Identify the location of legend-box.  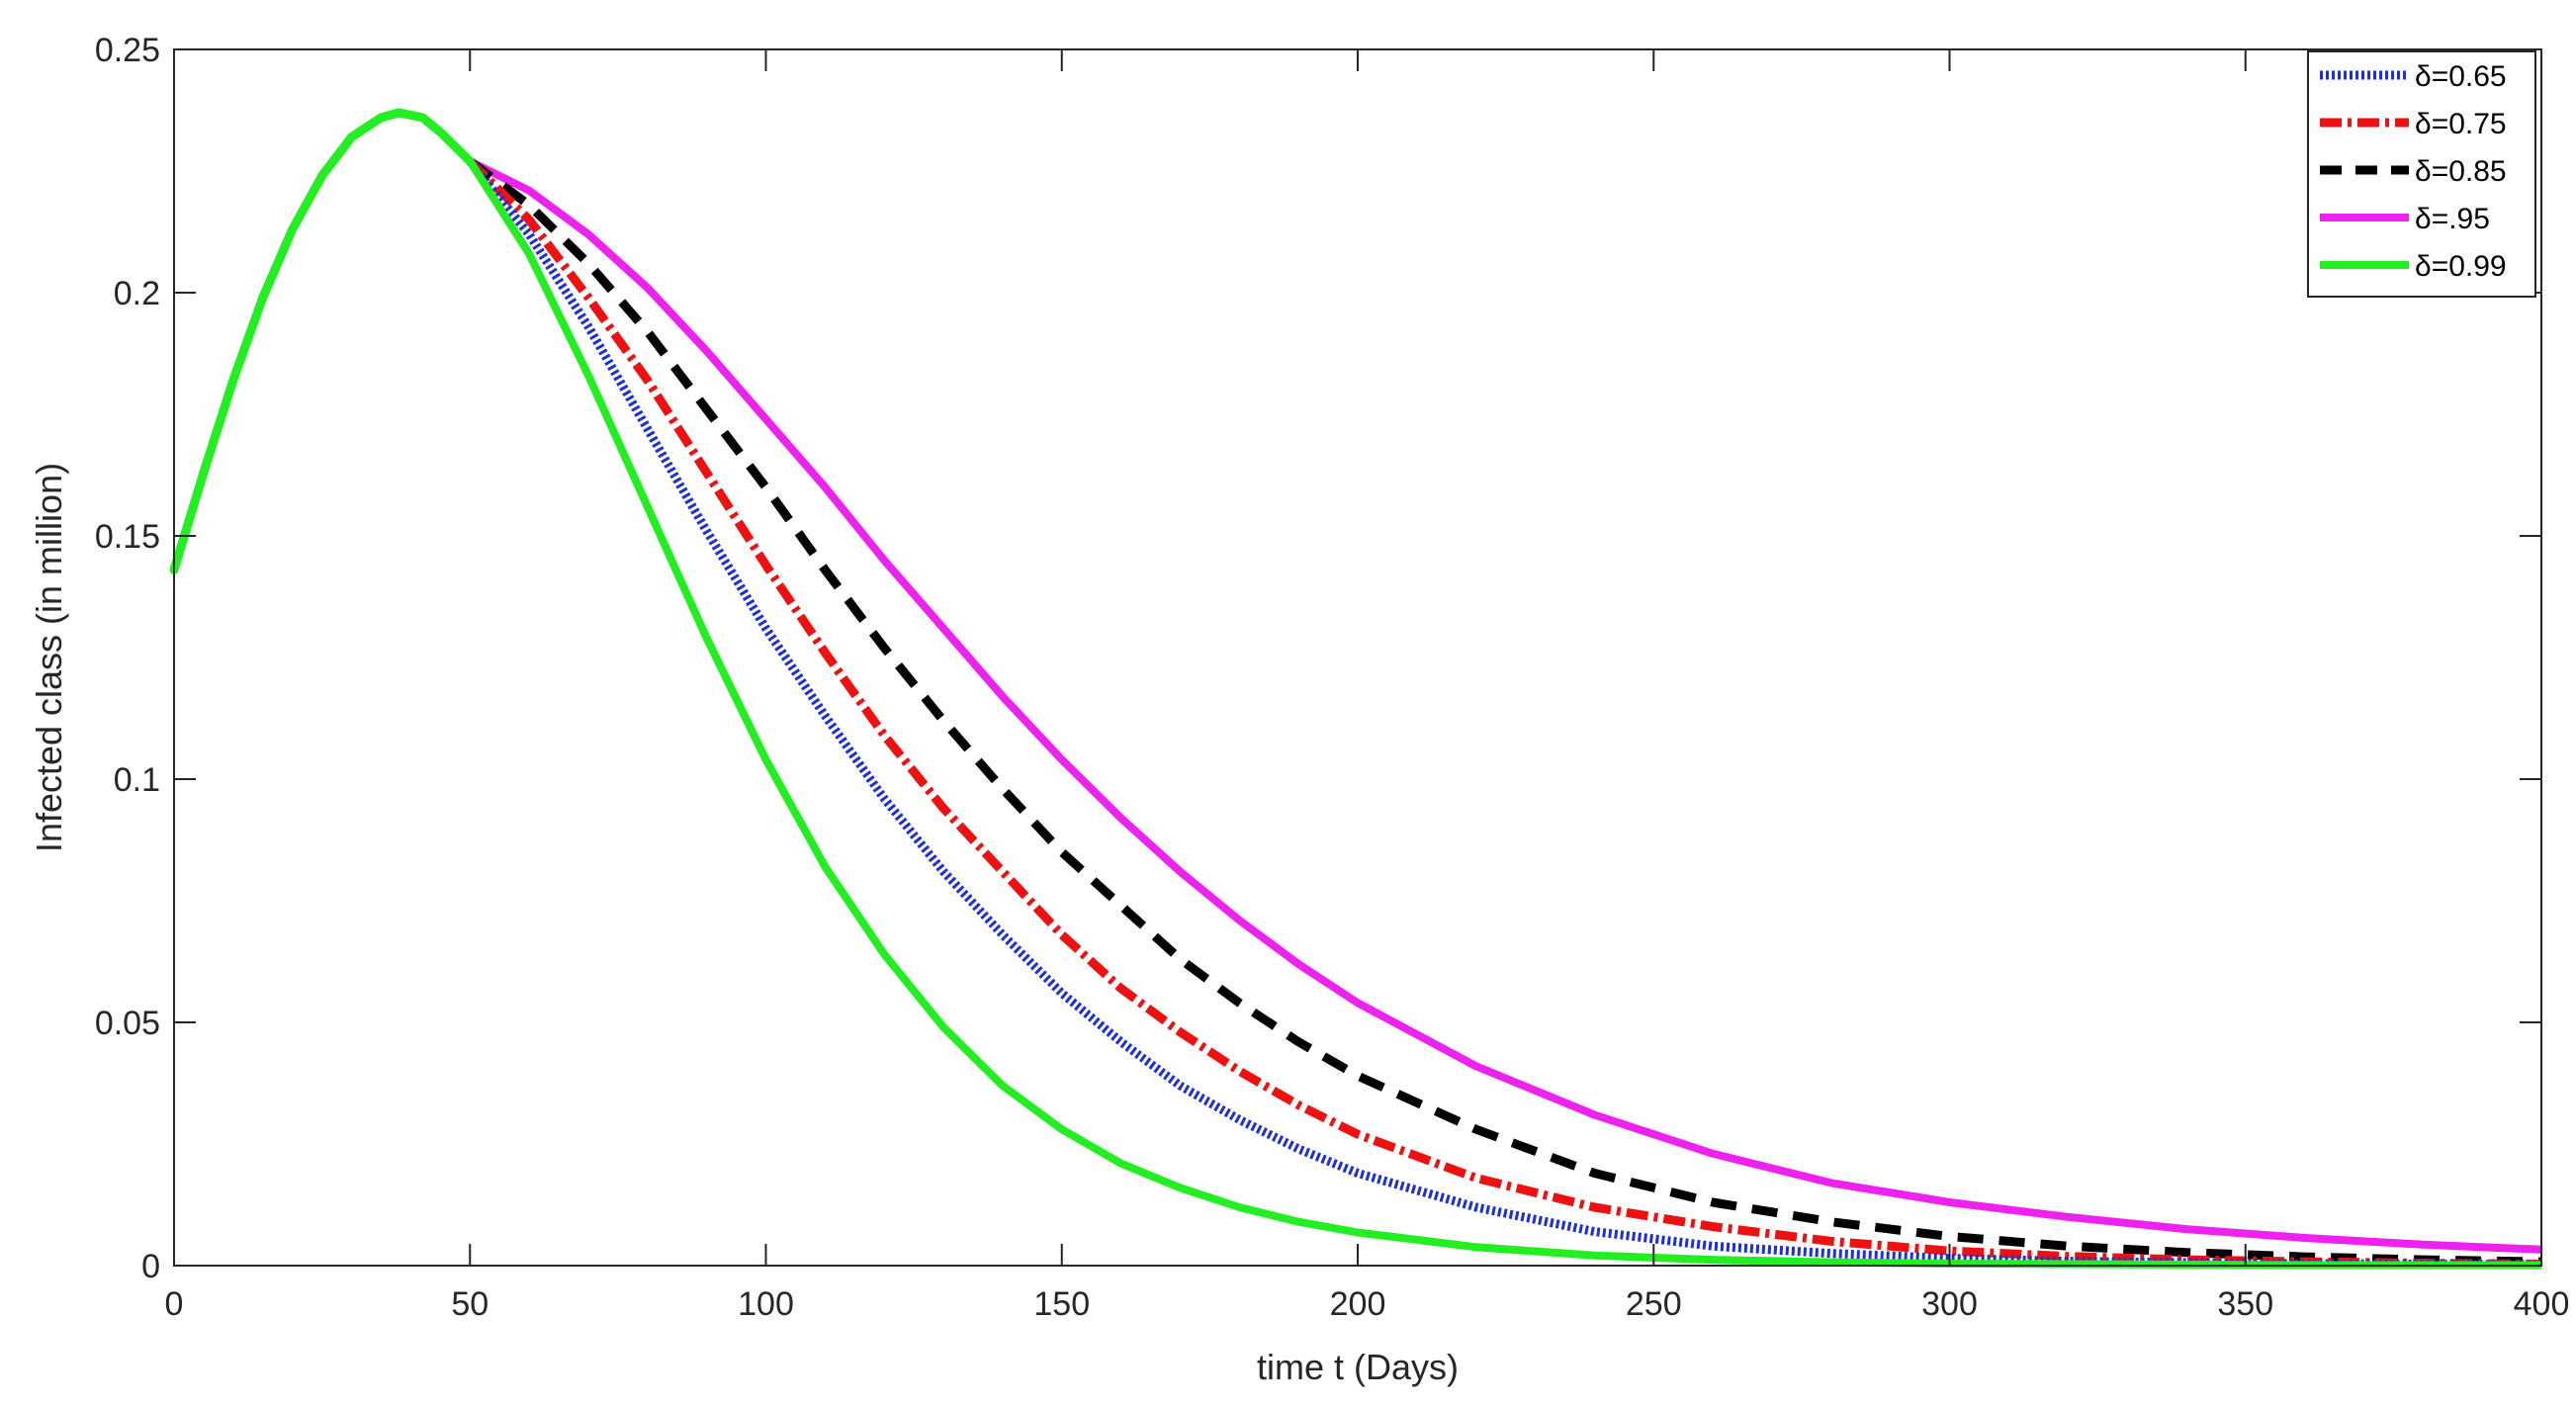
(2421, 174).